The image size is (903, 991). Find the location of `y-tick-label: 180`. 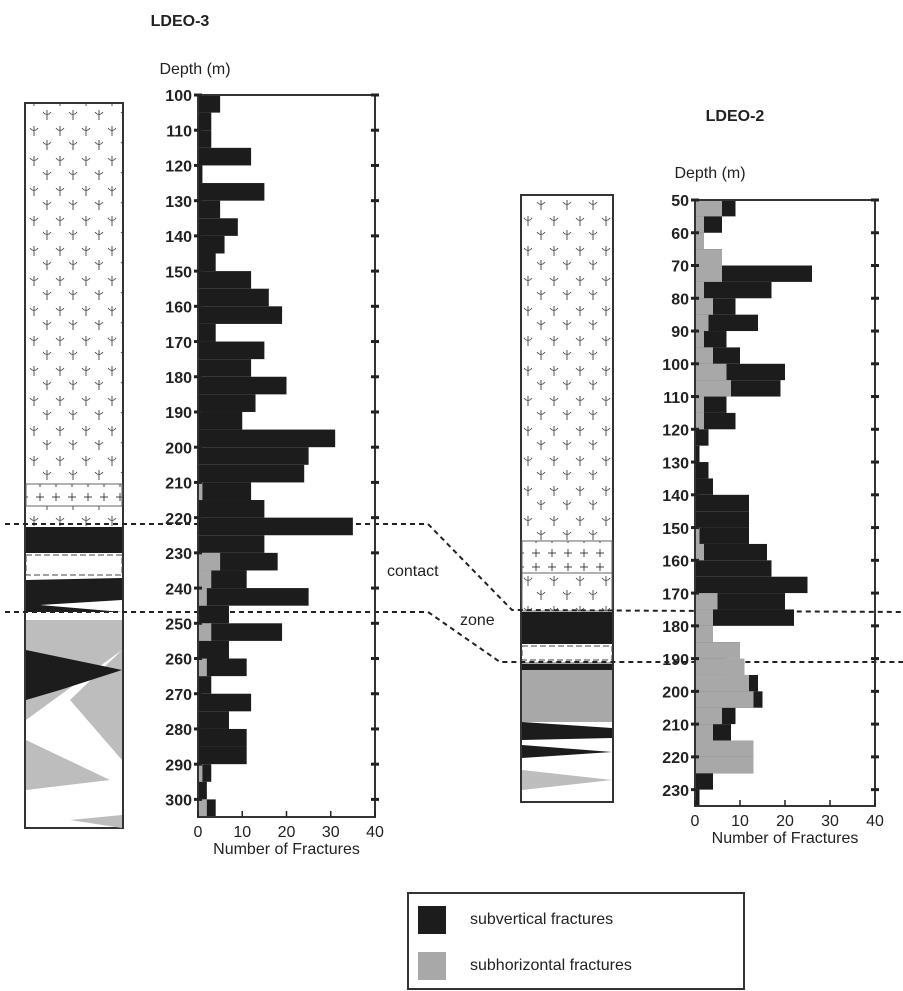

y-tick-label: 180 is located at coordinates (675, 627).